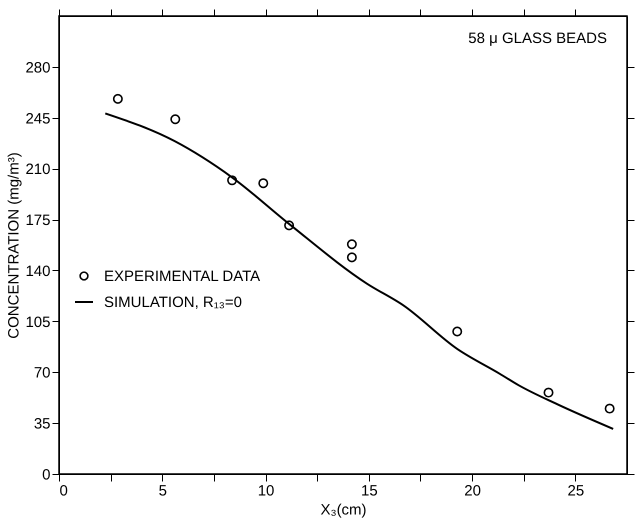 The image size is (637, 522). I want to click on y-tick-label: 35, so click(42, 424).